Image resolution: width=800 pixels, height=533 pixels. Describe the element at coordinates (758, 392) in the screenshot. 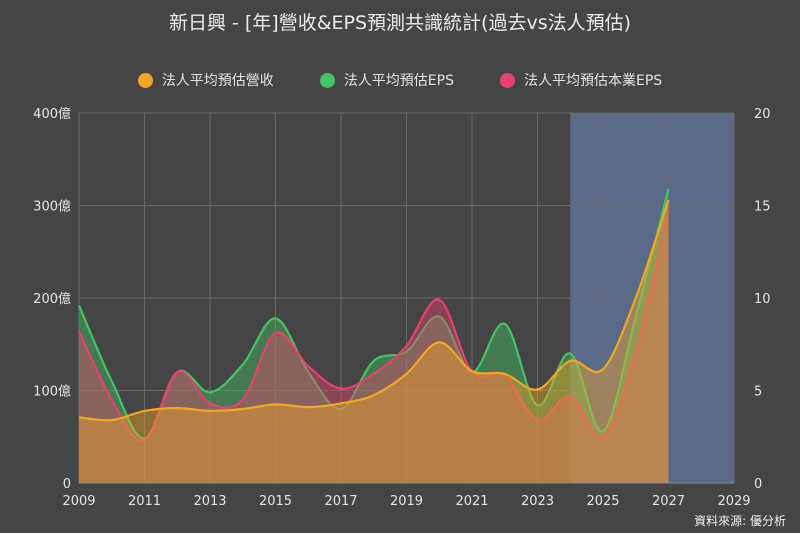

I see `y-tick-right: 5` at that location.